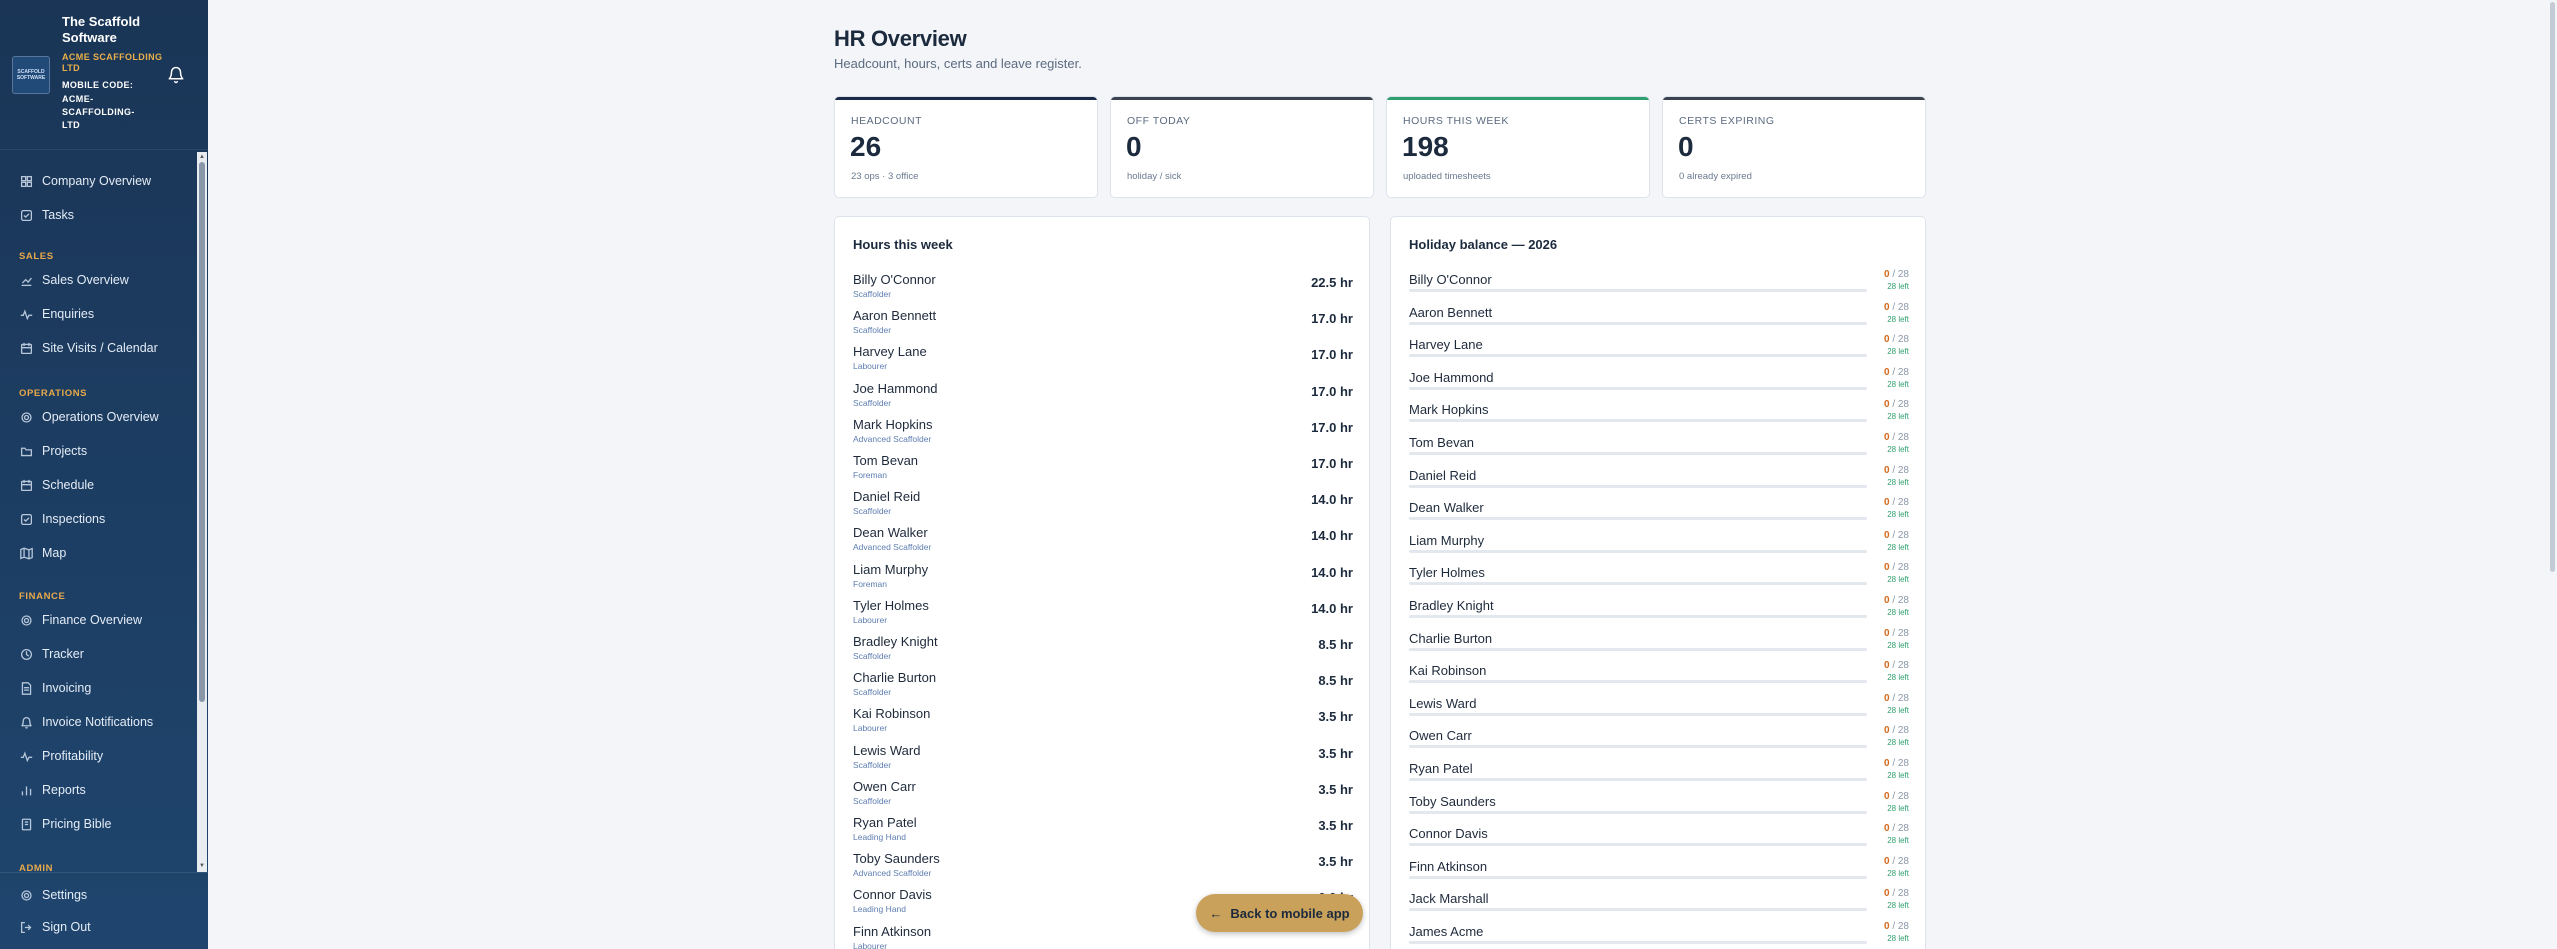 The height and width of the screenshot is (949, 2557). I want to click on sidebar-item-map: Map, so click(43, 553).